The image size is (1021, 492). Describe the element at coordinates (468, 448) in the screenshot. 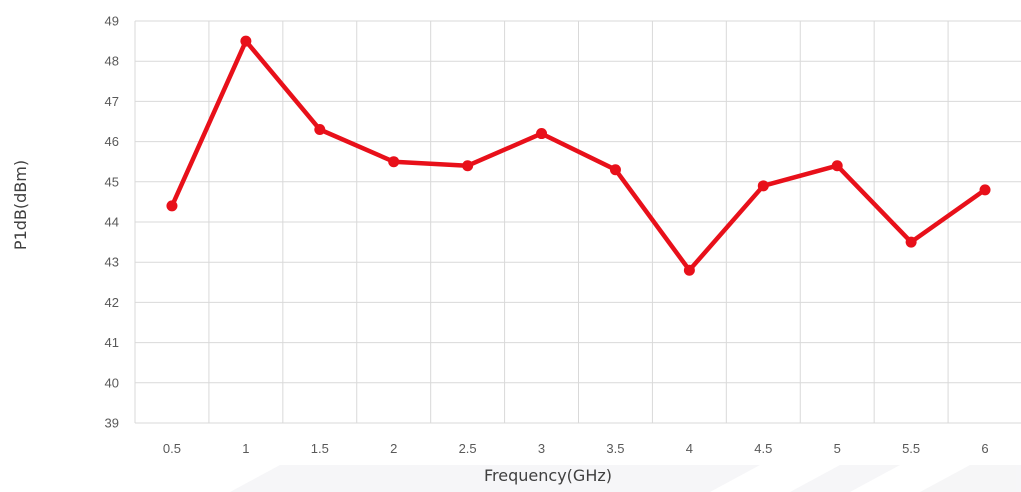

I see `x-tick-label: 2.5` at that location.